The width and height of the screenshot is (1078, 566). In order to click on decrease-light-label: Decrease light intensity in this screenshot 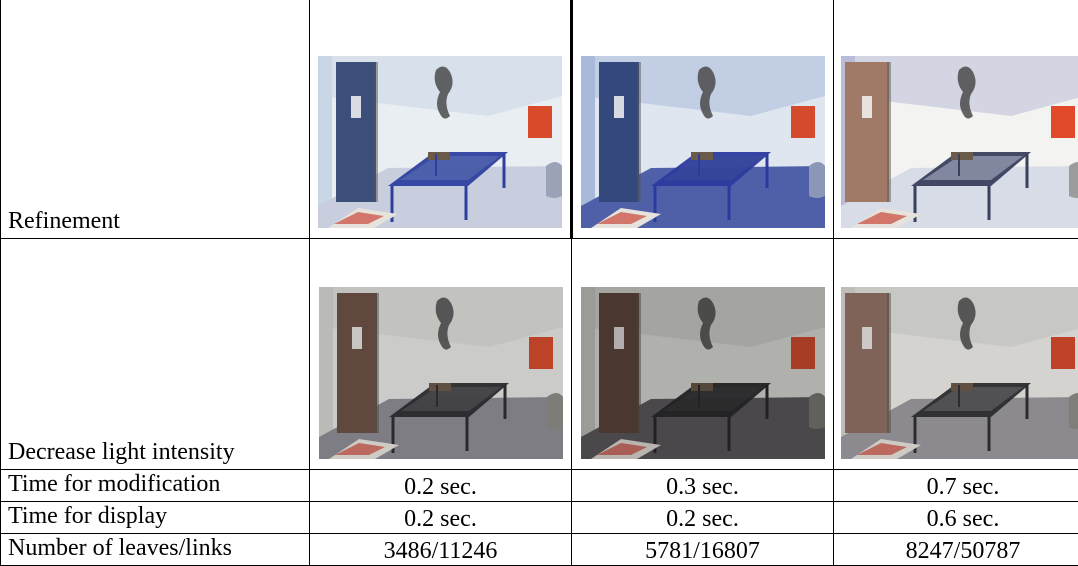, I will do `click(155, 354)`.